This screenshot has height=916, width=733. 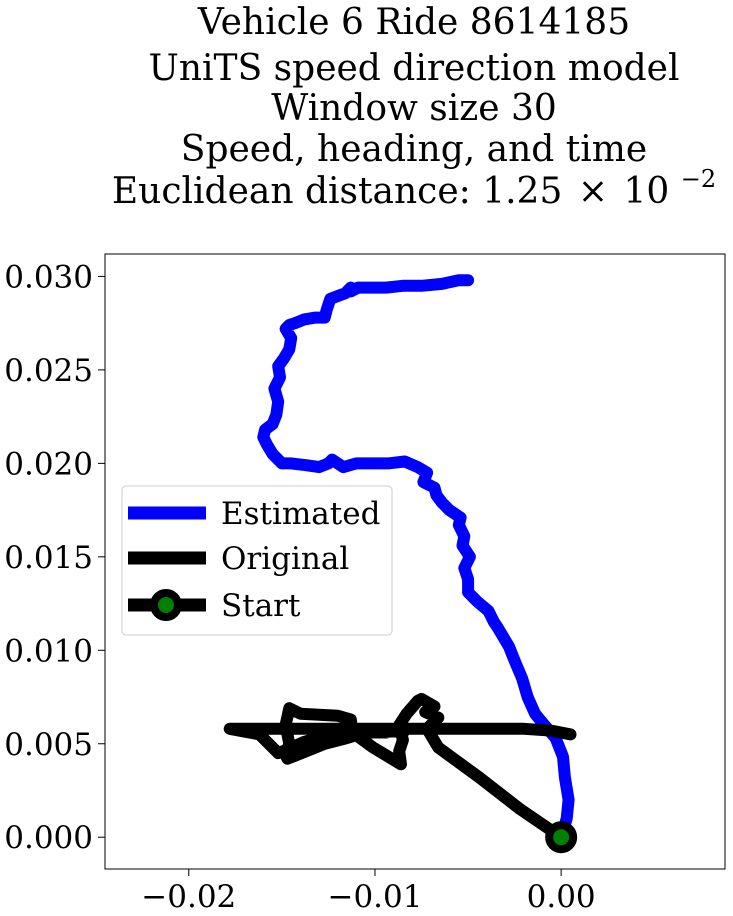 What do you see at coordinates (285, 559) in the screenshot?
I see `legend-label-original: Original` at bounding box center [285, 559].